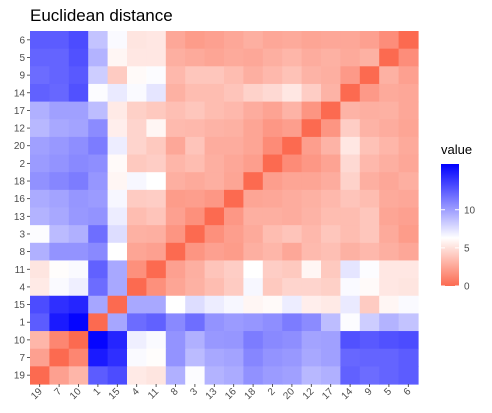 The width and height of the screenshot is (492, 413). I want to click on y-tick-label: 14, so click(20, 93).